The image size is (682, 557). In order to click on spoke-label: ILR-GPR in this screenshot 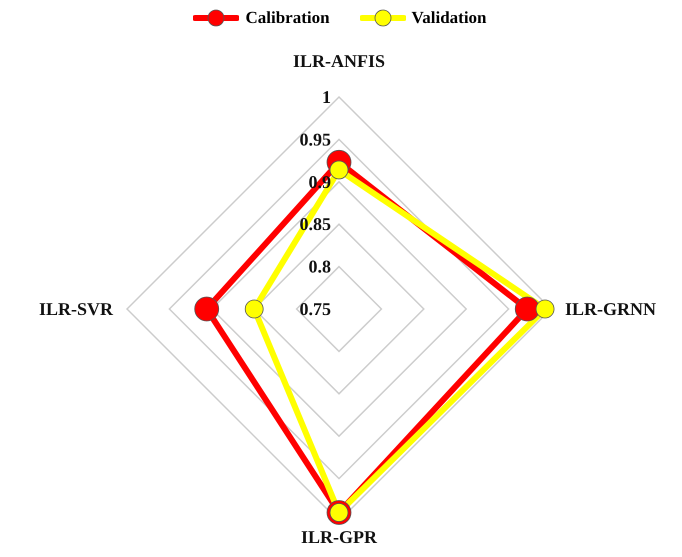, I will do `click(339, 537)`.